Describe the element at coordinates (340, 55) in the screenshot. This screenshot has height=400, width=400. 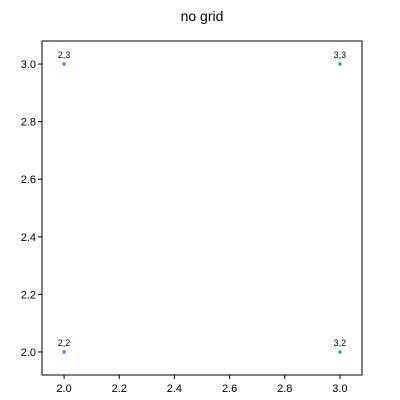
I see `data-point-label: 3,3` at that location.